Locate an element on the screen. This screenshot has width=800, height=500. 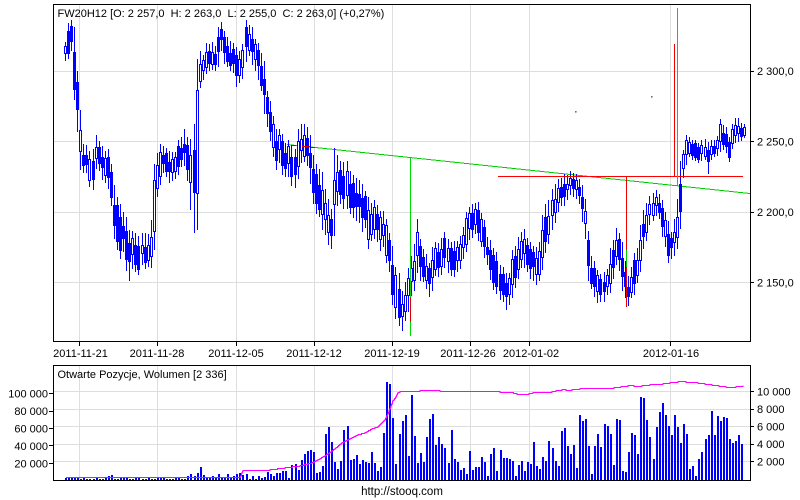
svg-text: 2011-12-05 is located at coordinates (235, 354).